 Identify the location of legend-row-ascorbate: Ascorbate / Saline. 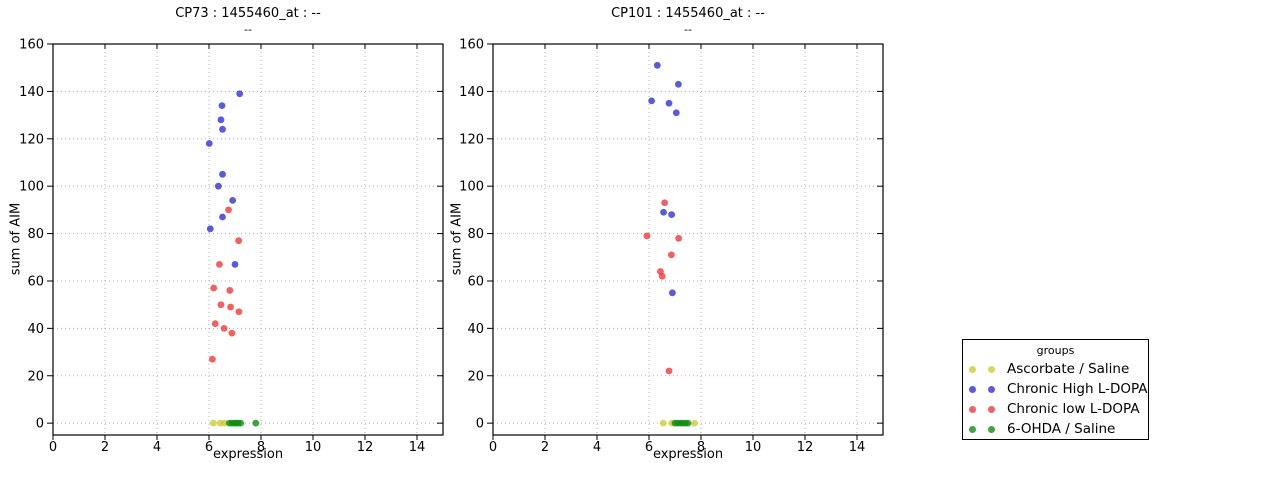
(1055, 369).